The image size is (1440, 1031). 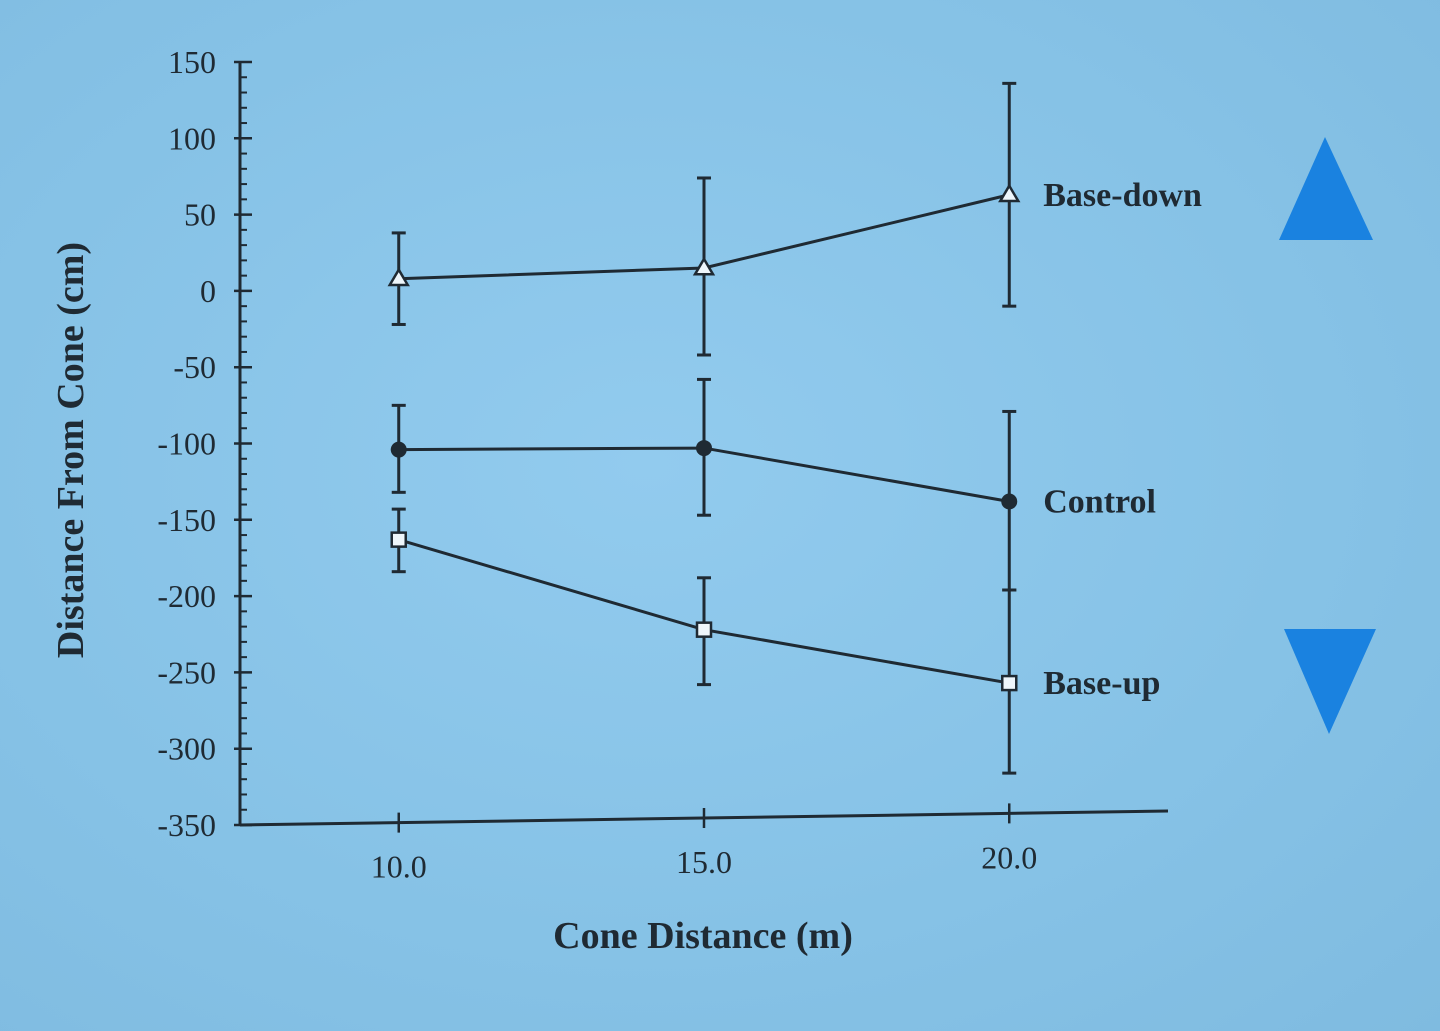 What do you see at coordinates (1009, 857) in the screenshot?
I see `x-tick-label: 20.0` at bounding box center [1009, 857].